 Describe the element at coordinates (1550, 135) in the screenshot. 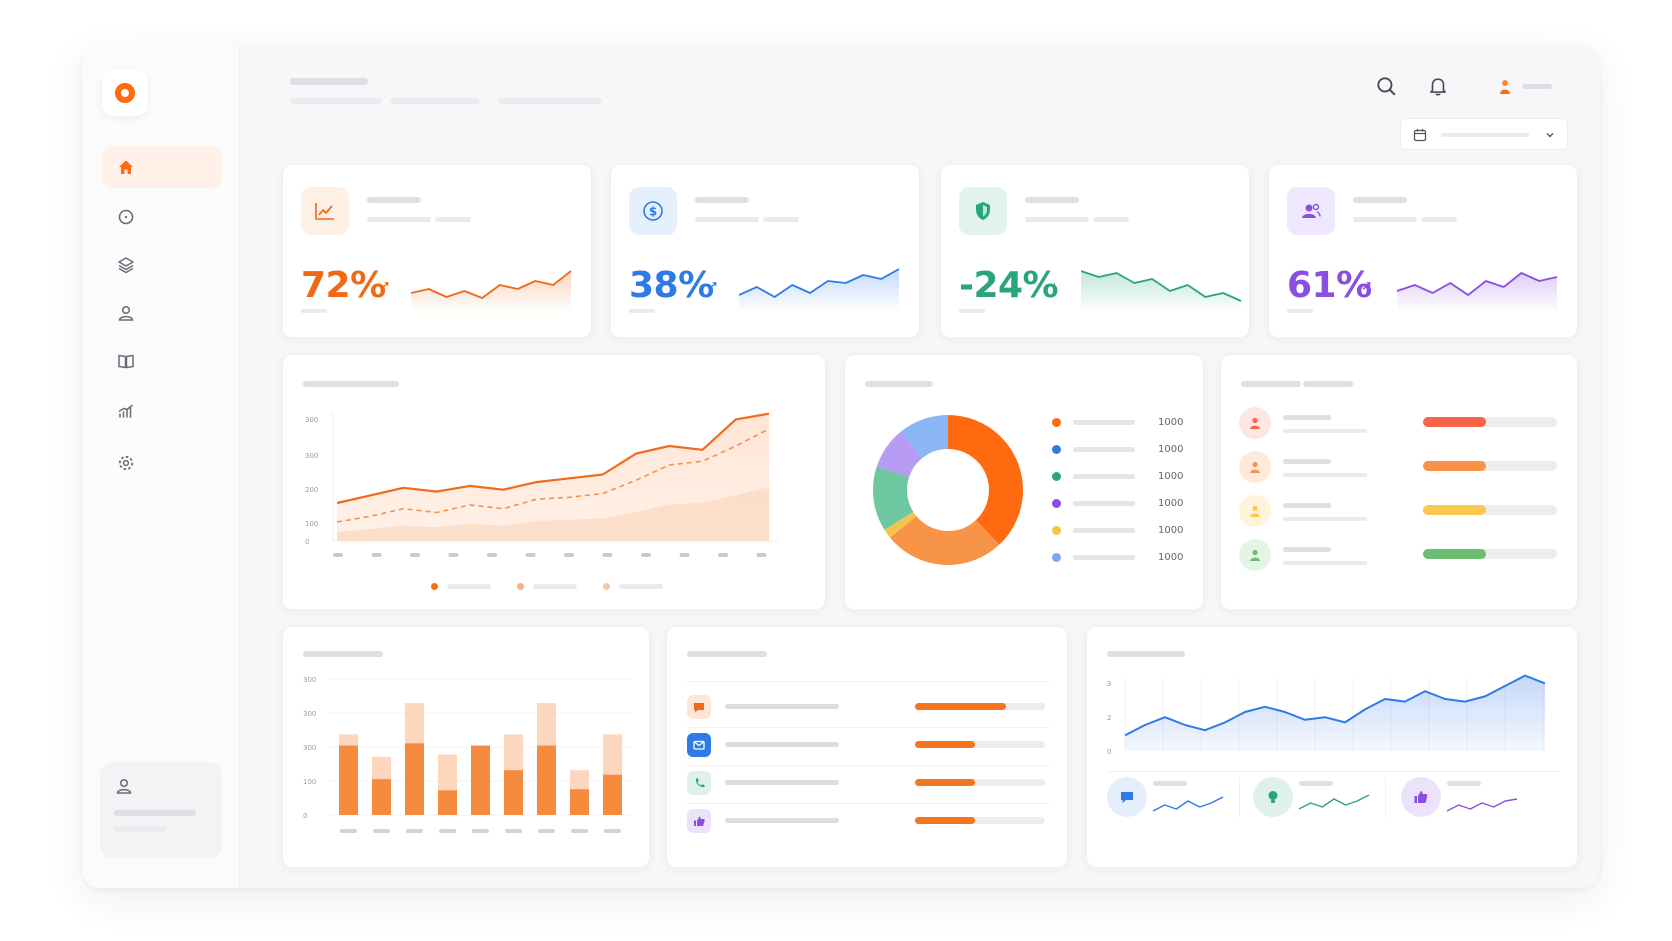

I see `chevron-down-icon` at that location.